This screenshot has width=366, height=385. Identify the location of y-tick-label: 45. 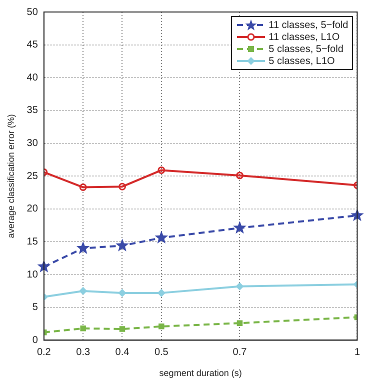
(32, 45).